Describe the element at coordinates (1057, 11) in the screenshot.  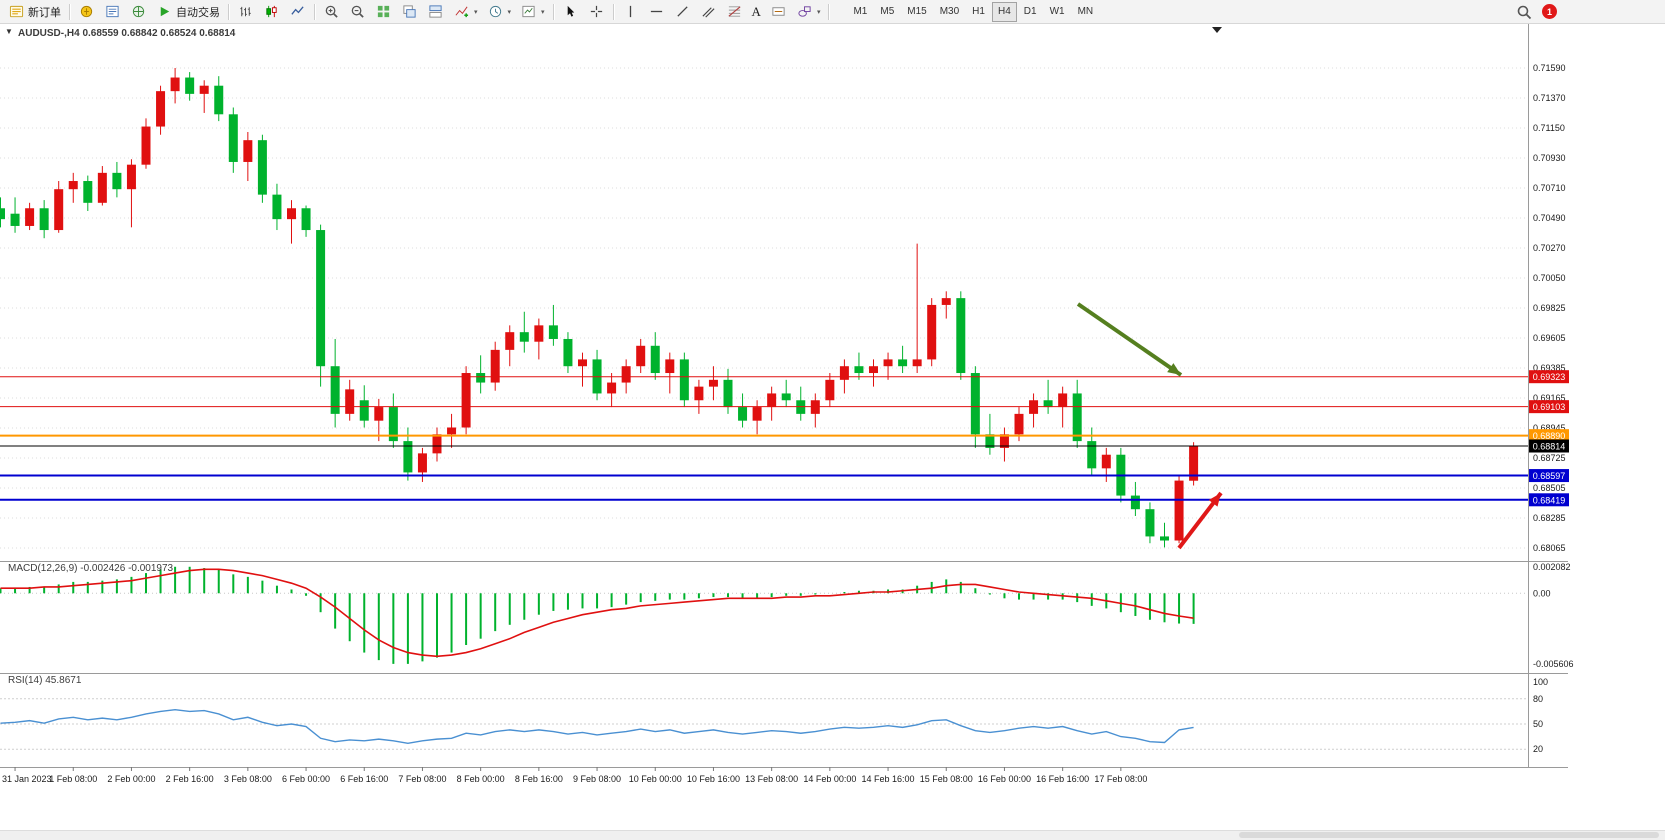
I see `timeframe-w1: W1` at that location.